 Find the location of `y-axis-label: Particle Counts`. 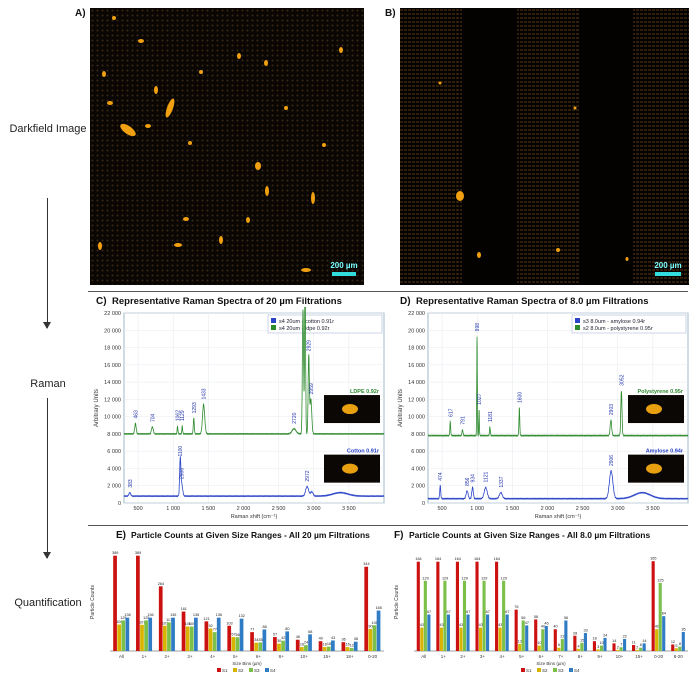

y-axis-label: Particle Counts is located at coordinates (93, 602).